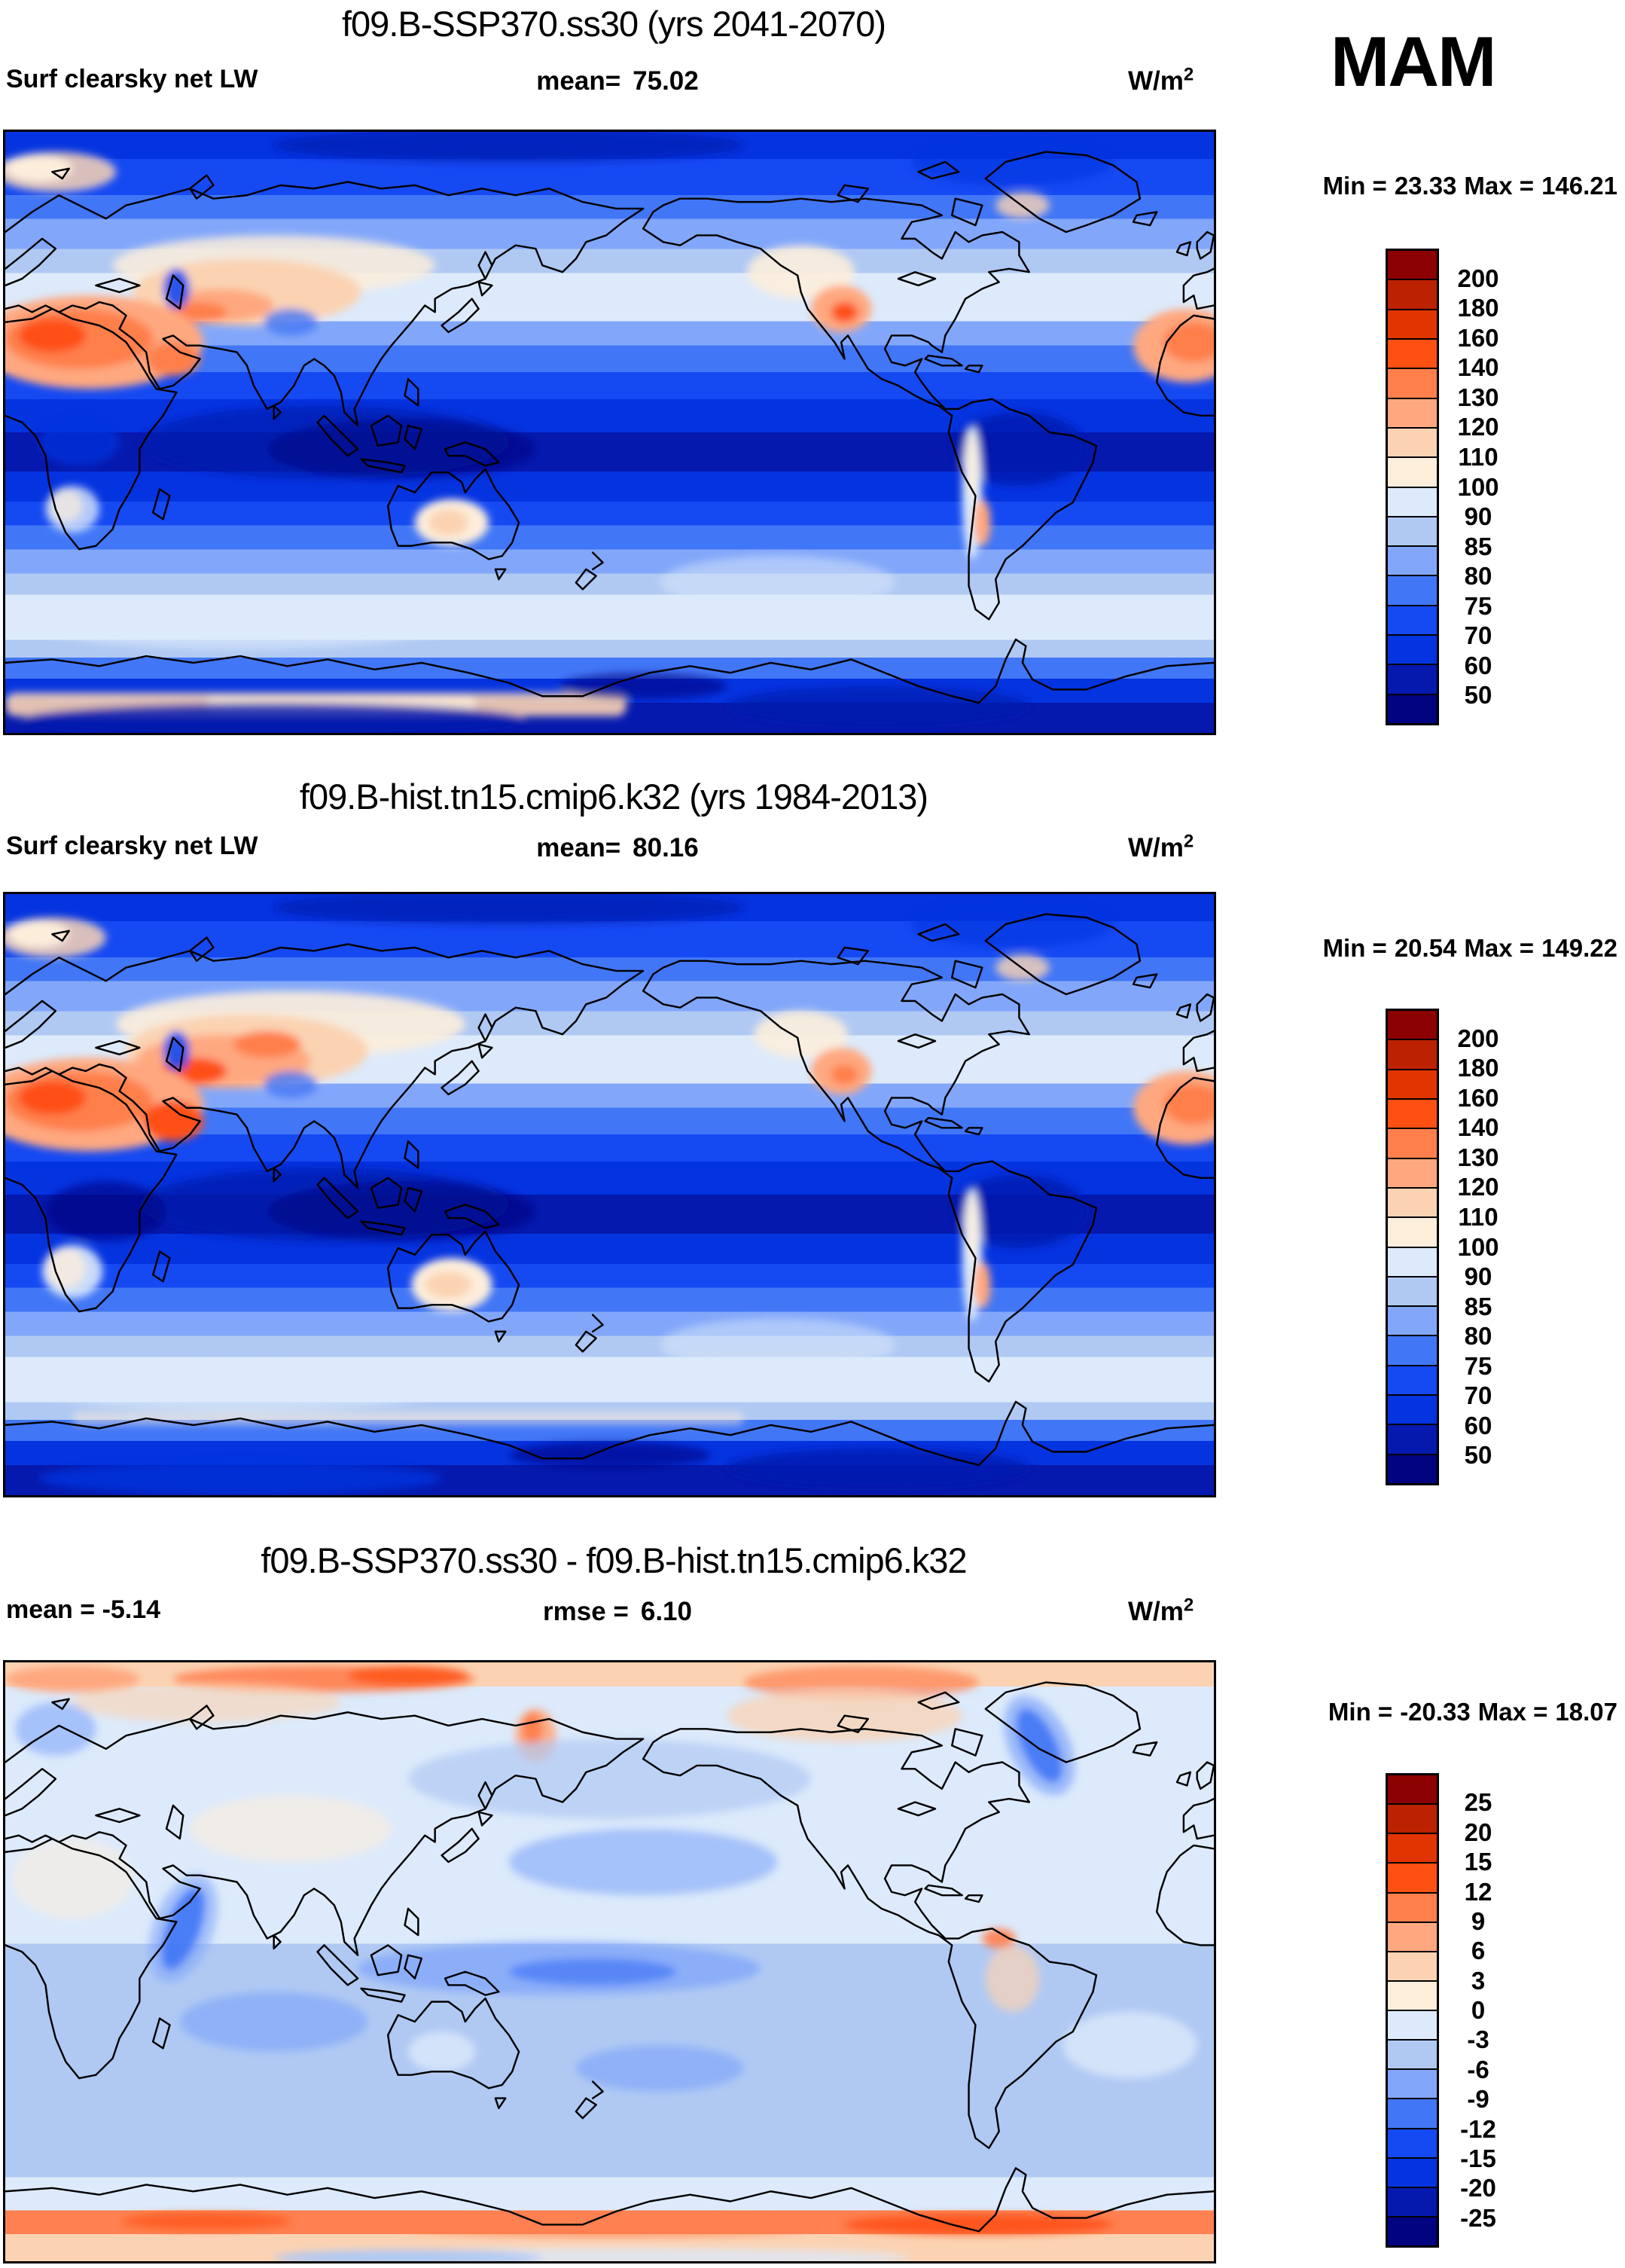 This screenshot has width=1625, height=2268. I want to click on panel1-minmax: Min = 23.33 Max = 146.21, so click(1429, 186).